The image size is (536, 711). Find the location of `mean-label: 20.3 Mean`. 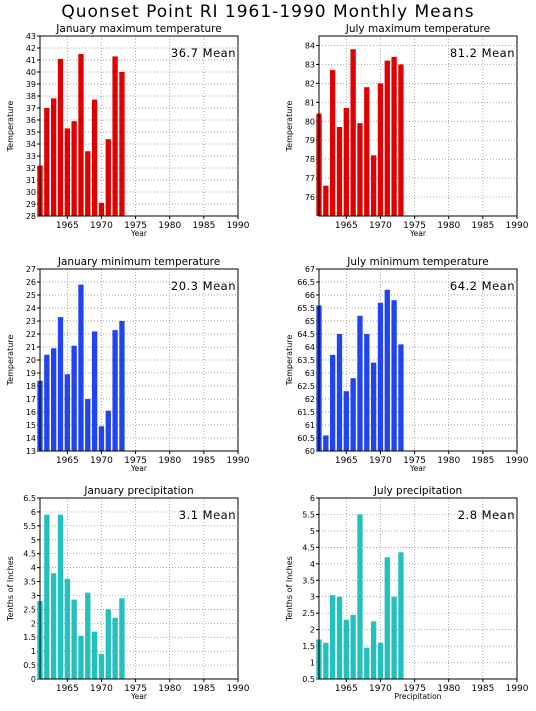

mean-label: 20.3 Mean is located at coordinates (203, 286).